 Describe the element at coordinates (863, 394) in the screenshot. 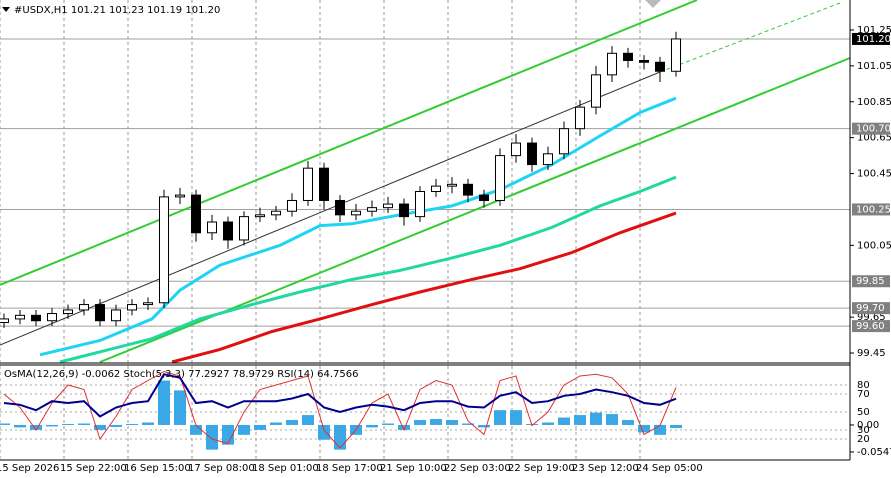

I see `osc-tick-label: 70` at that location.